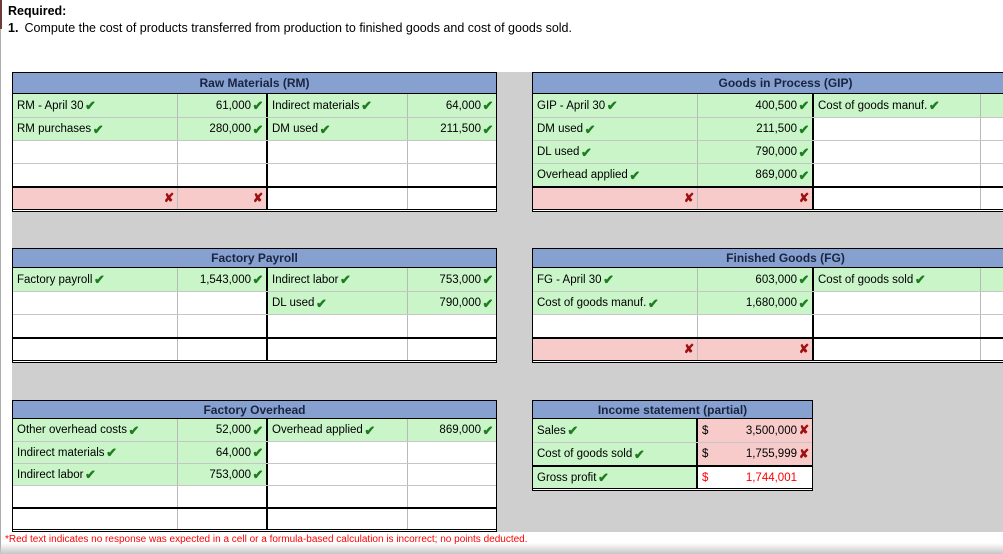 This screenshot has height=554, width=1003. I want to click on finished-goods-cell-r0-c1: 603,000 ✔, so click(756, 279).